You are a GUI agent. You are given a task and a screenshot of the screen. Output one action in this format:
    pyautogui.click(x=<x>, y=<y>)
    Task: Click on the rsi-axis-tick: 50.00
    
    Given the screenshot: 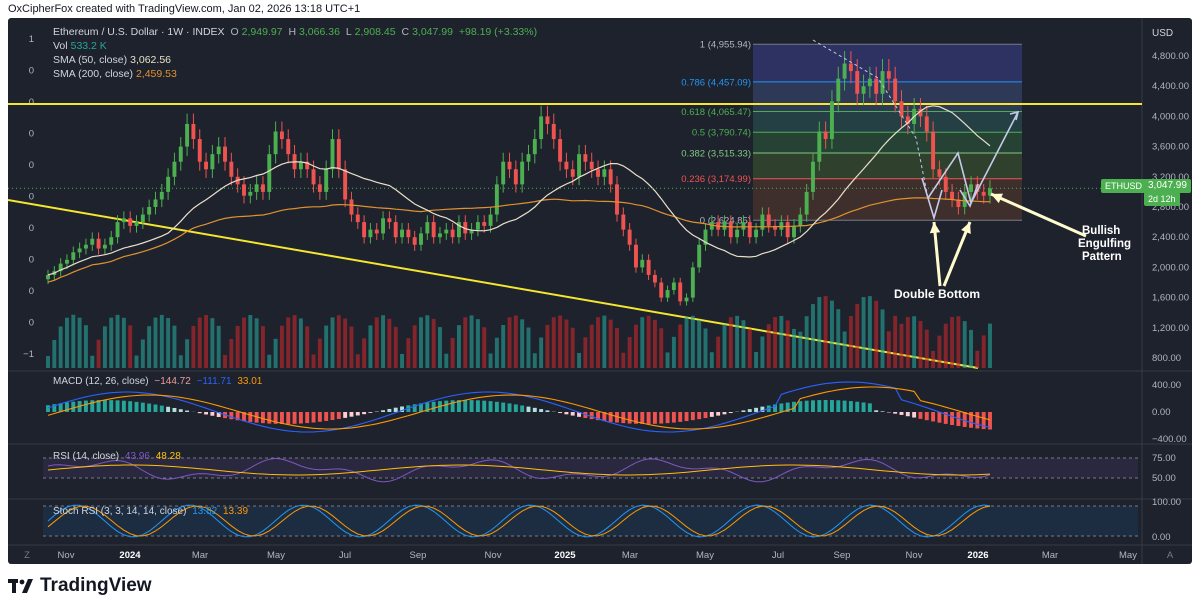 What is the action you would take?
    pyautogui.click(x=1164, y=478)
    